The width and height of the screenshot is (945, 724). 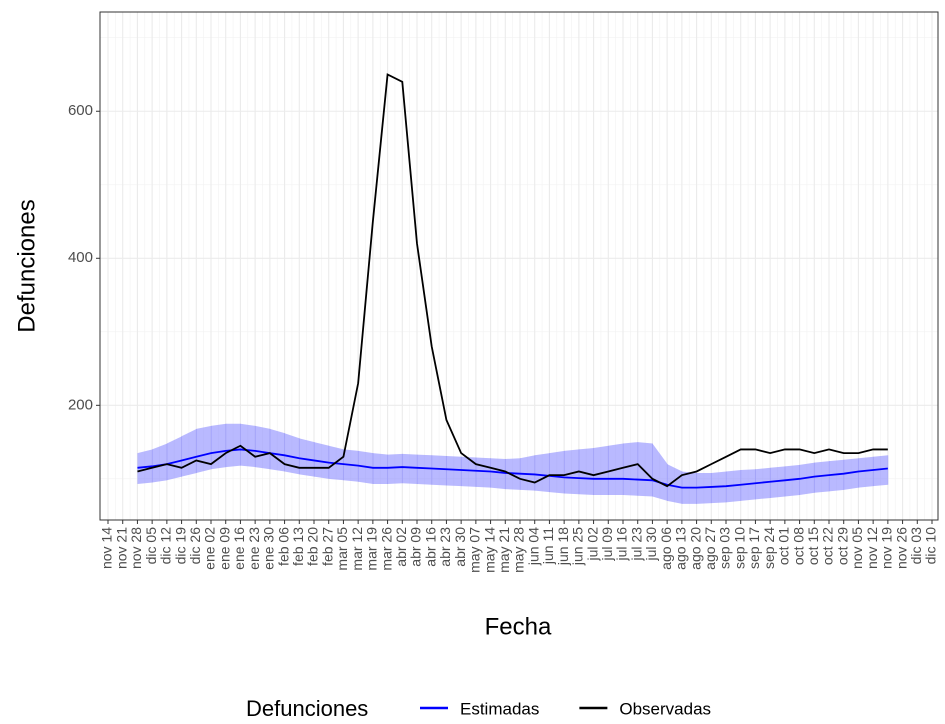 What do you see at coordinates (313, 546) in the screenshot?
I see `x-tick-label: feb 20` at bounding box center [313, 546].